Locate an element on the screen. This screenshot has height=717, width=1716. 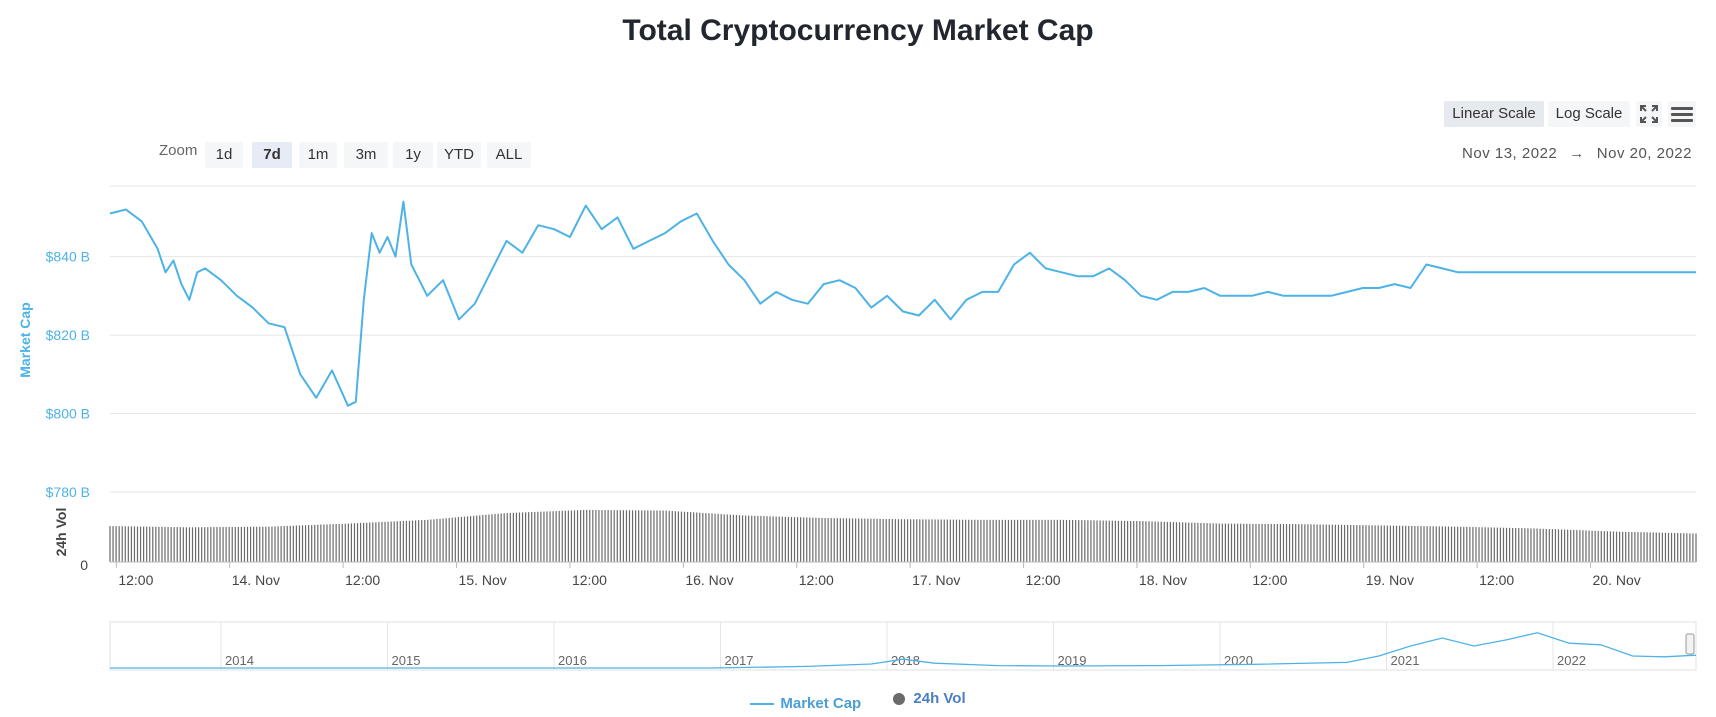
y-tick-label: $800 B is located at coordinates (68, 414).